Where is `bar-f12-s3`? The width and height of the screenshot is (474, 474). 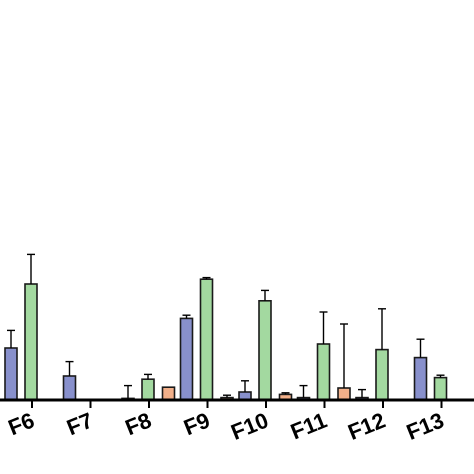 bar-f12-s3 is located at coordinates (382, 374).